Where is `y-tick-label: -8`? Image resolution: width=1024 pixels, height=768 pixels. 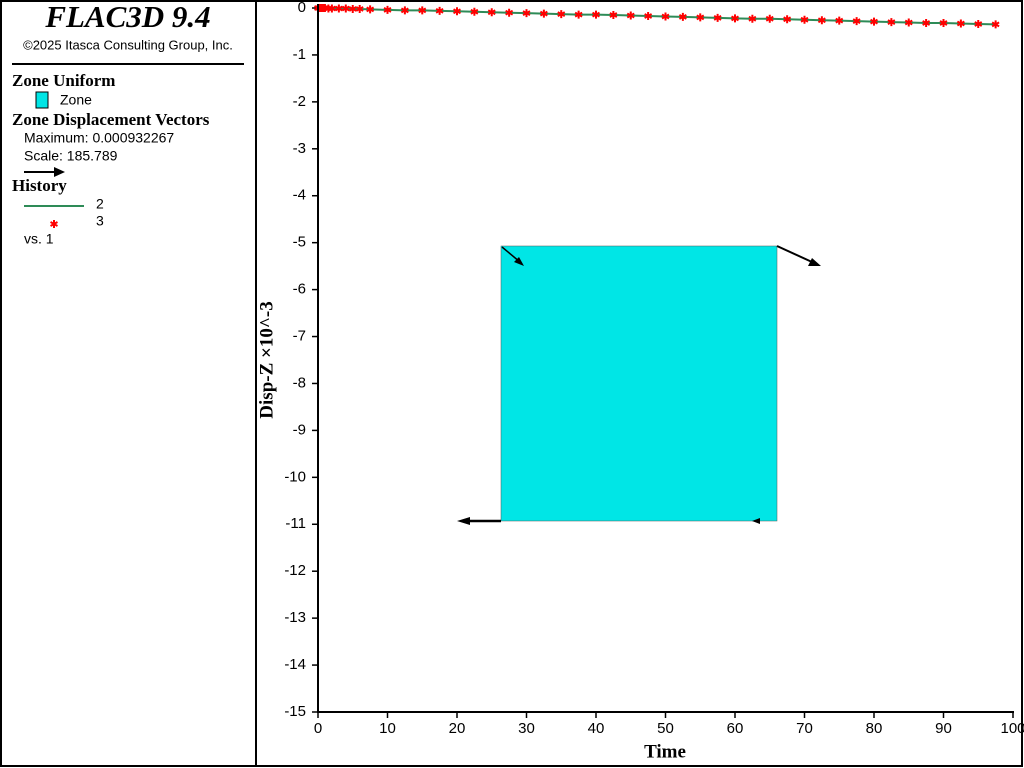
y-tick-label: -8 is located at coordinates (299, 382).